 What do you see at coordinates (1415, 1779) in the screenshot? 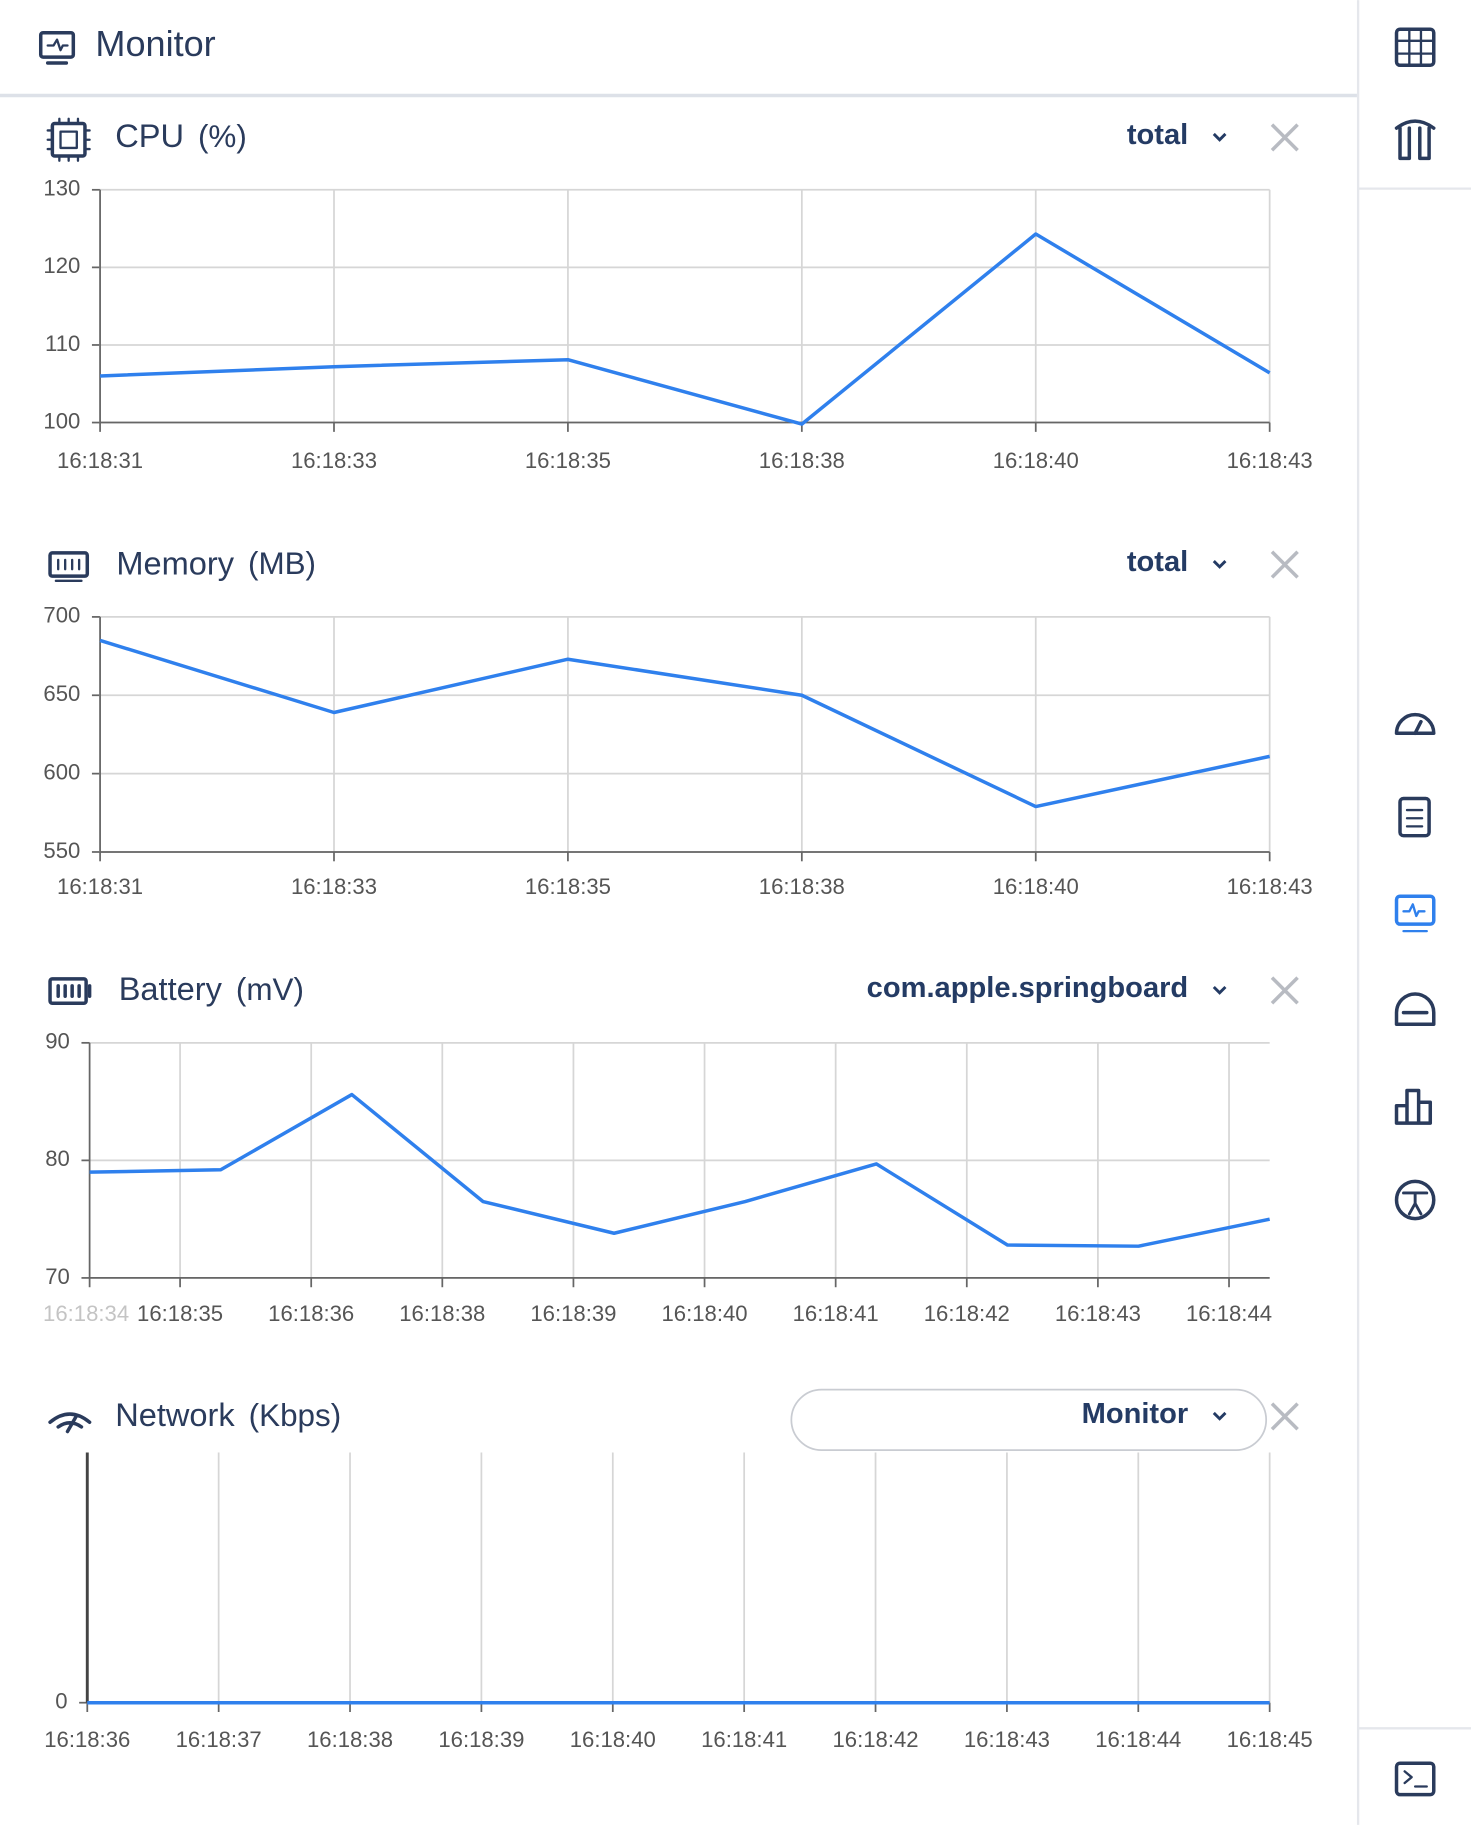
I see `terminal-icon` at bounding box center [1415, 1779].